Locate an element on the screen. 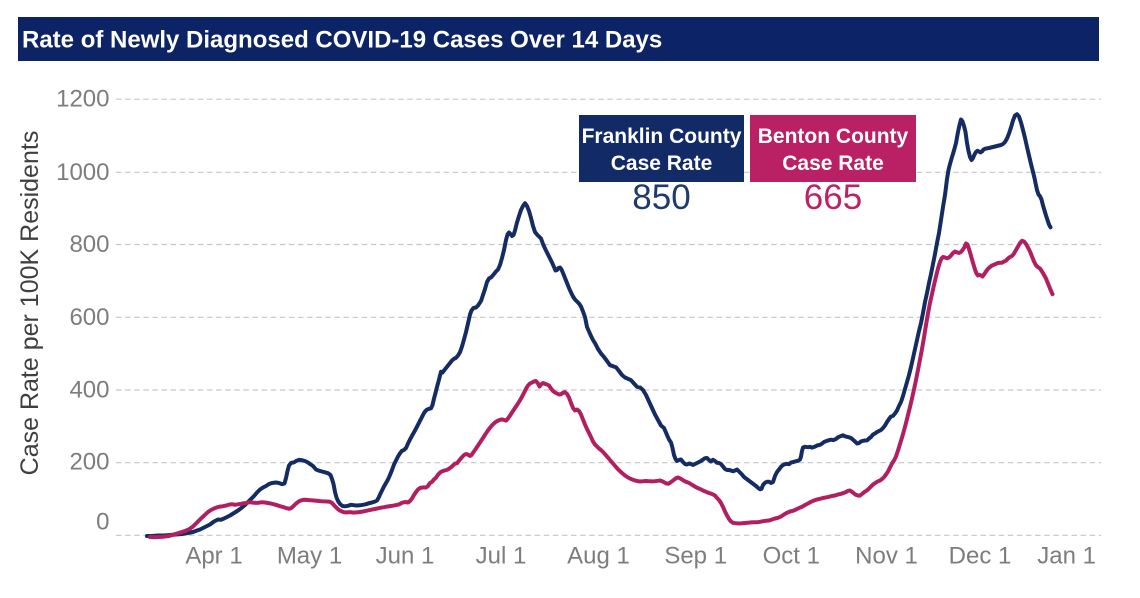 The image size is (1140, 598). svg-text: Dec 1 is located at coordinates (980, 556).